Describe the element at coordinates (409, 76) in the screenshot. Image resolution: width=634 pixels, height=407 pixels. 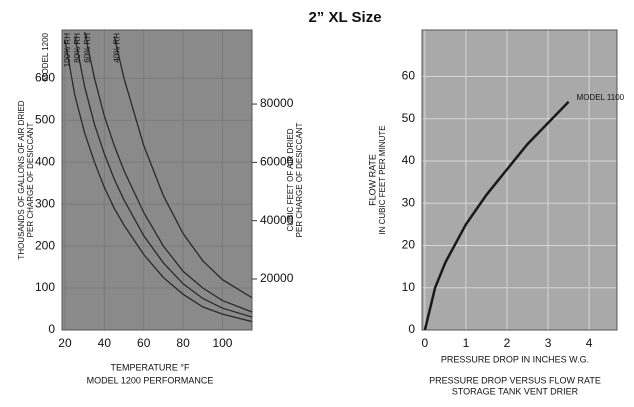
I see `y-tick-label: 60` at that location.